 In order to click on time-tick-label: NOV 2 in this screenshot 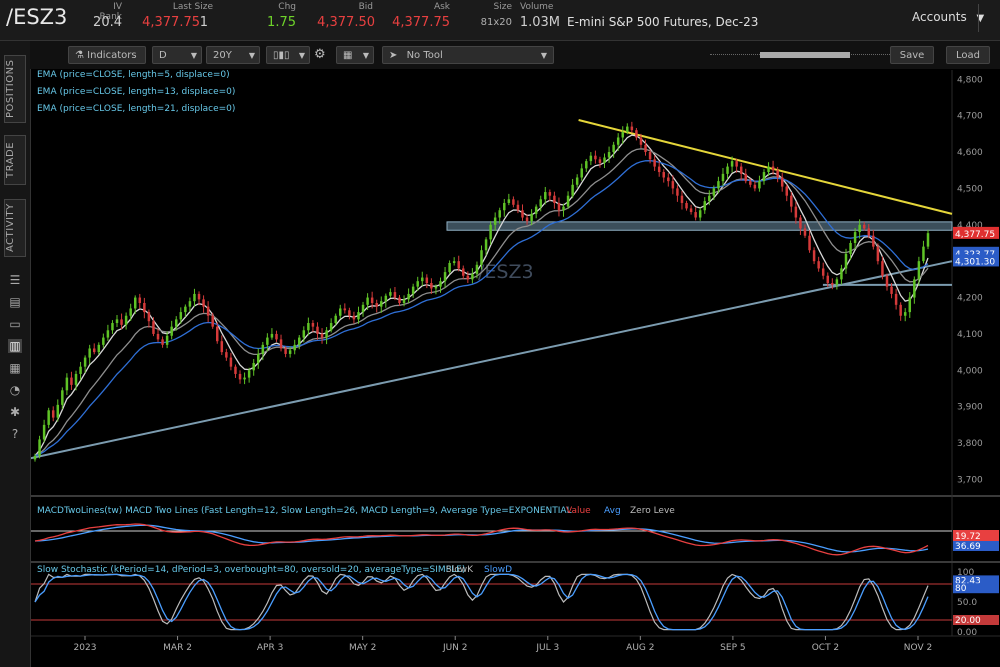, I will do `click(918, 648)`.